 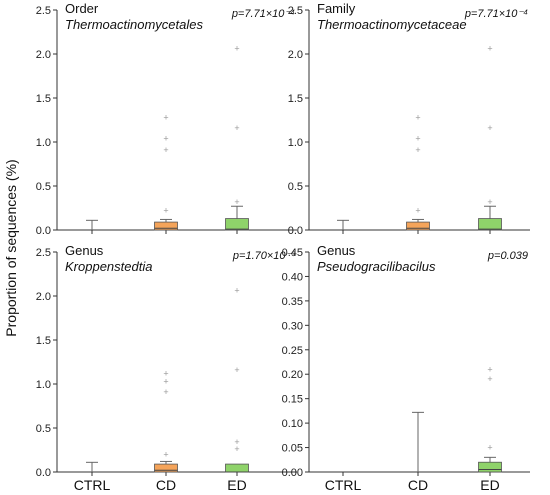 What do you see at coordinates (292, 375) in the screenshot?
I see `y-tick-label: 0.20` at bounding box center [292, 375].